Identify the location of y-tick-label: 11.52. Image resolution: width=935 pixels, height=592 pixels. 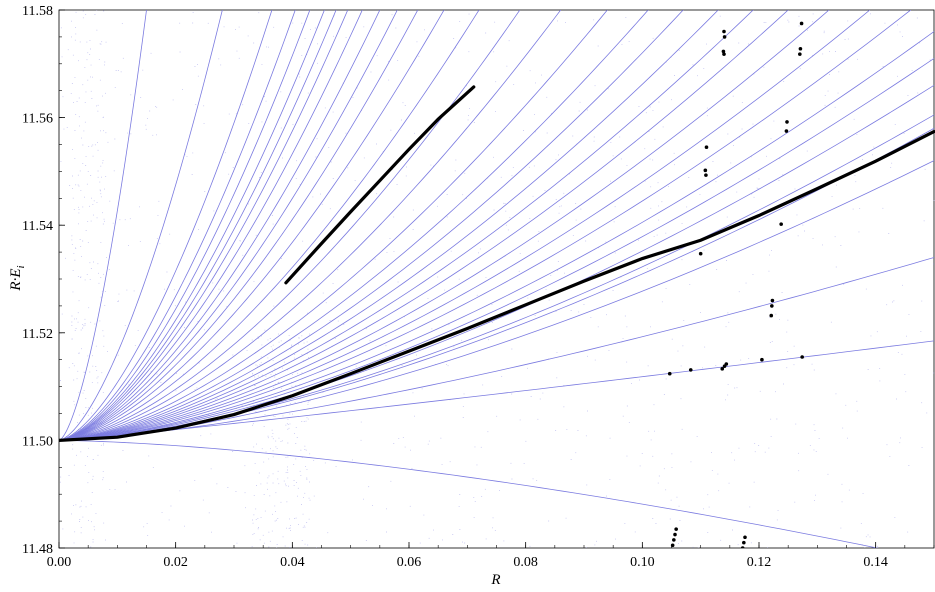
(37, 334).